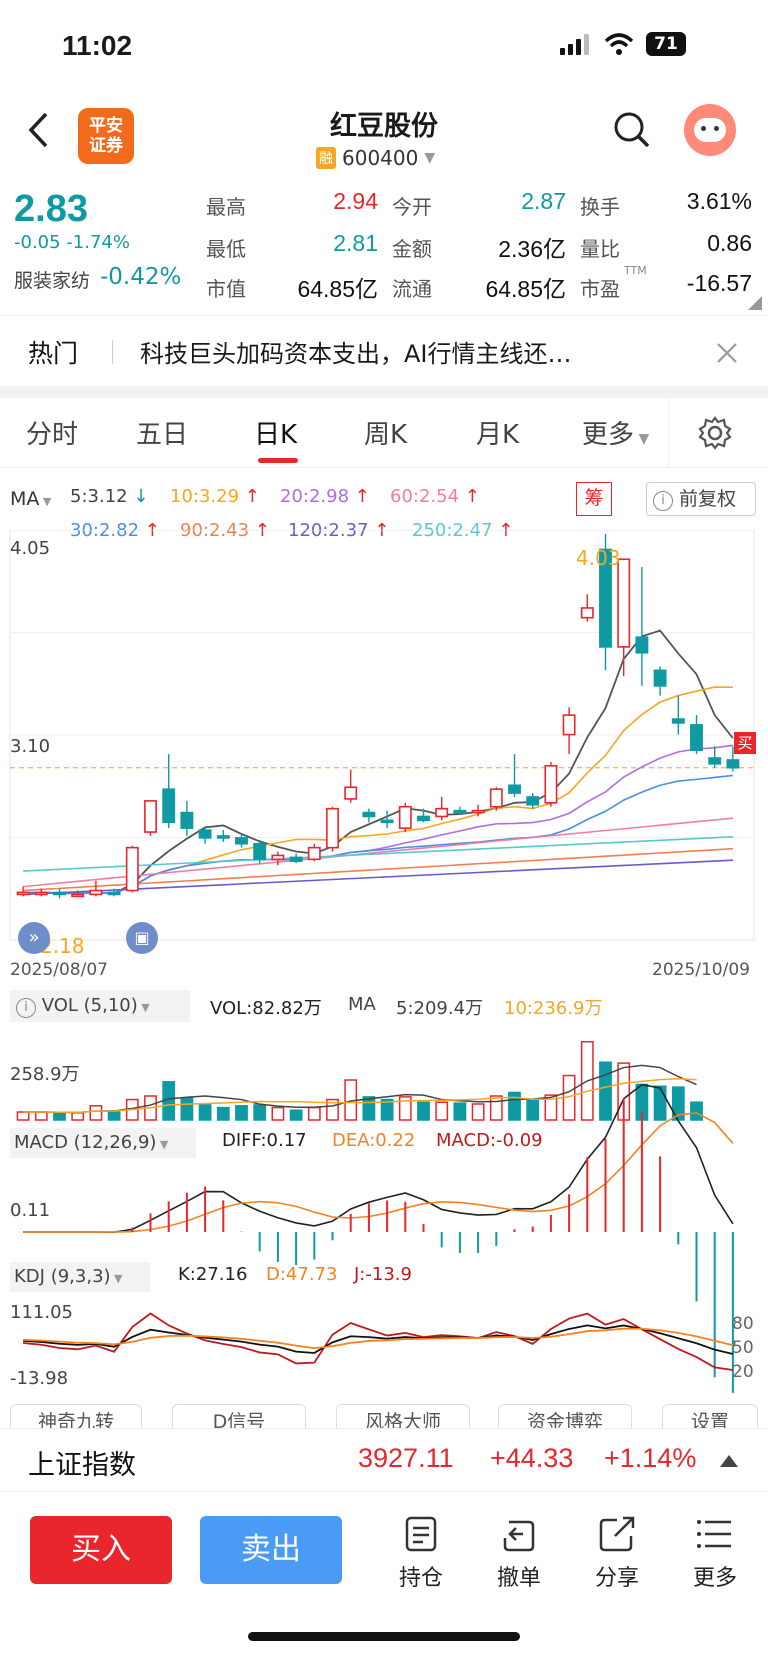 The image size is (768, 1663). Describe the element at coordinates (101, 1550) in the screenshot. I see `buy-button: 买入` at that location.